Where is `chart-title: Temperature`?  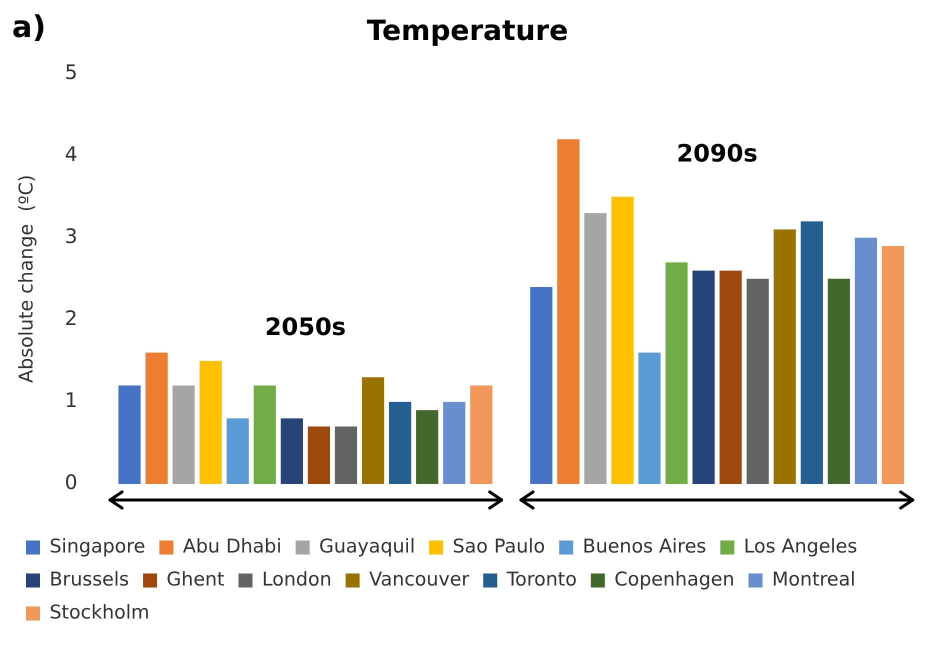 chart-title: Temperature is located at coordinates (467, 31).